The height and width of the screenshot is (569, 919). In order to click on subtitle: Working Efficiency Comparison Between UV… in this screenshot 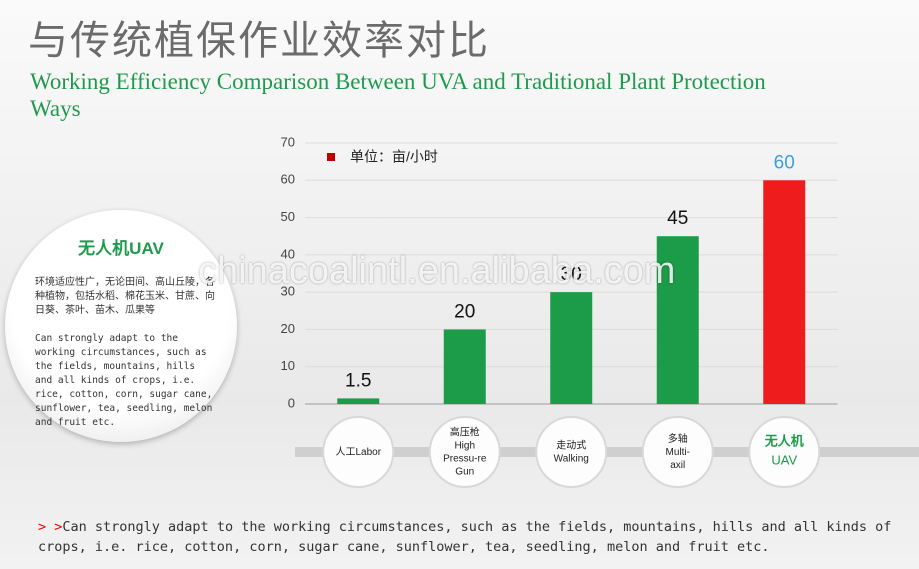, I will do `click(398, 95)`.